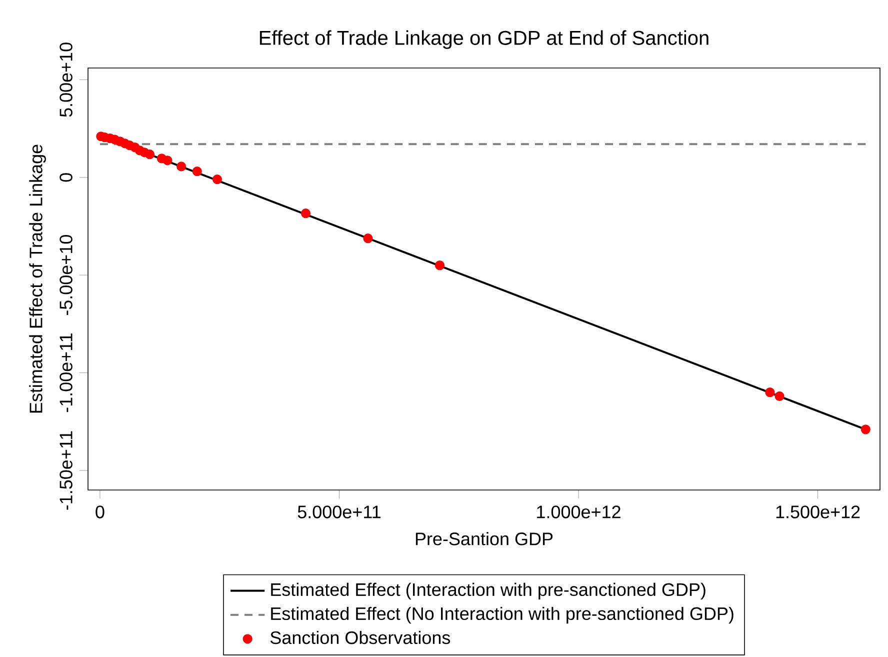 This screenshot has height=657, width=888. What do you see at coordinates (66, 470) in the screenshot?
I see `y-tick-label: -1.50e+11` at bounding box center [66, 470].